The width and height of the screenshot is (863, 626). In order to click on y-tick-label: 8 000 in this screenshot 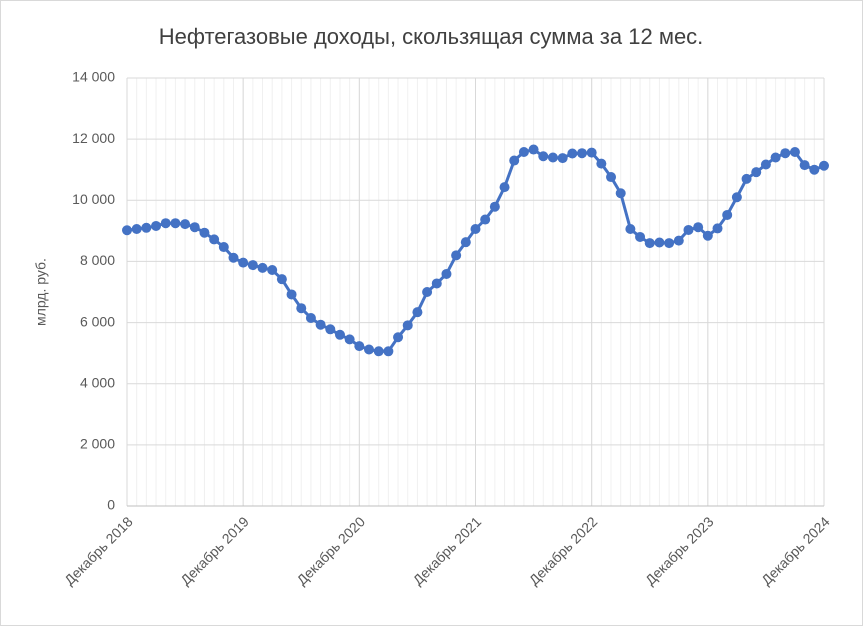, I will do `click(97, 260)`.